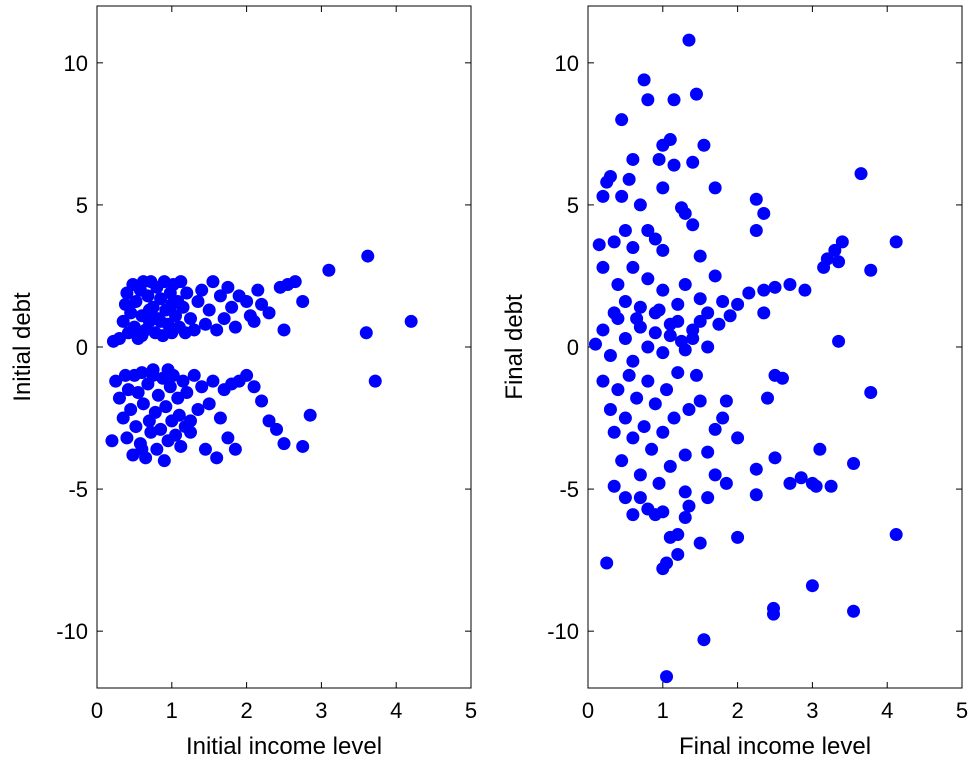 This screenshot has width=979, height=766. Describe the element at coordinates (887, 710) in the screenshot. I see `right-xtick-label: 4` at that location.